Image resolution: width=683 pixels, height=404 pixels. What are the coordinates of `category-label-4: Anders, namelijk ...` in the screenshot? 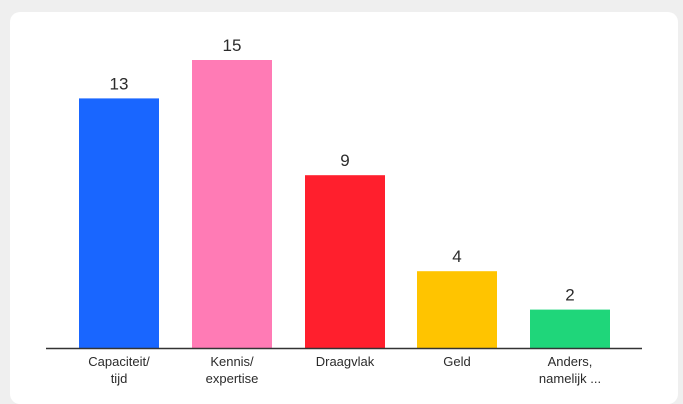 It's located at (570, 370).